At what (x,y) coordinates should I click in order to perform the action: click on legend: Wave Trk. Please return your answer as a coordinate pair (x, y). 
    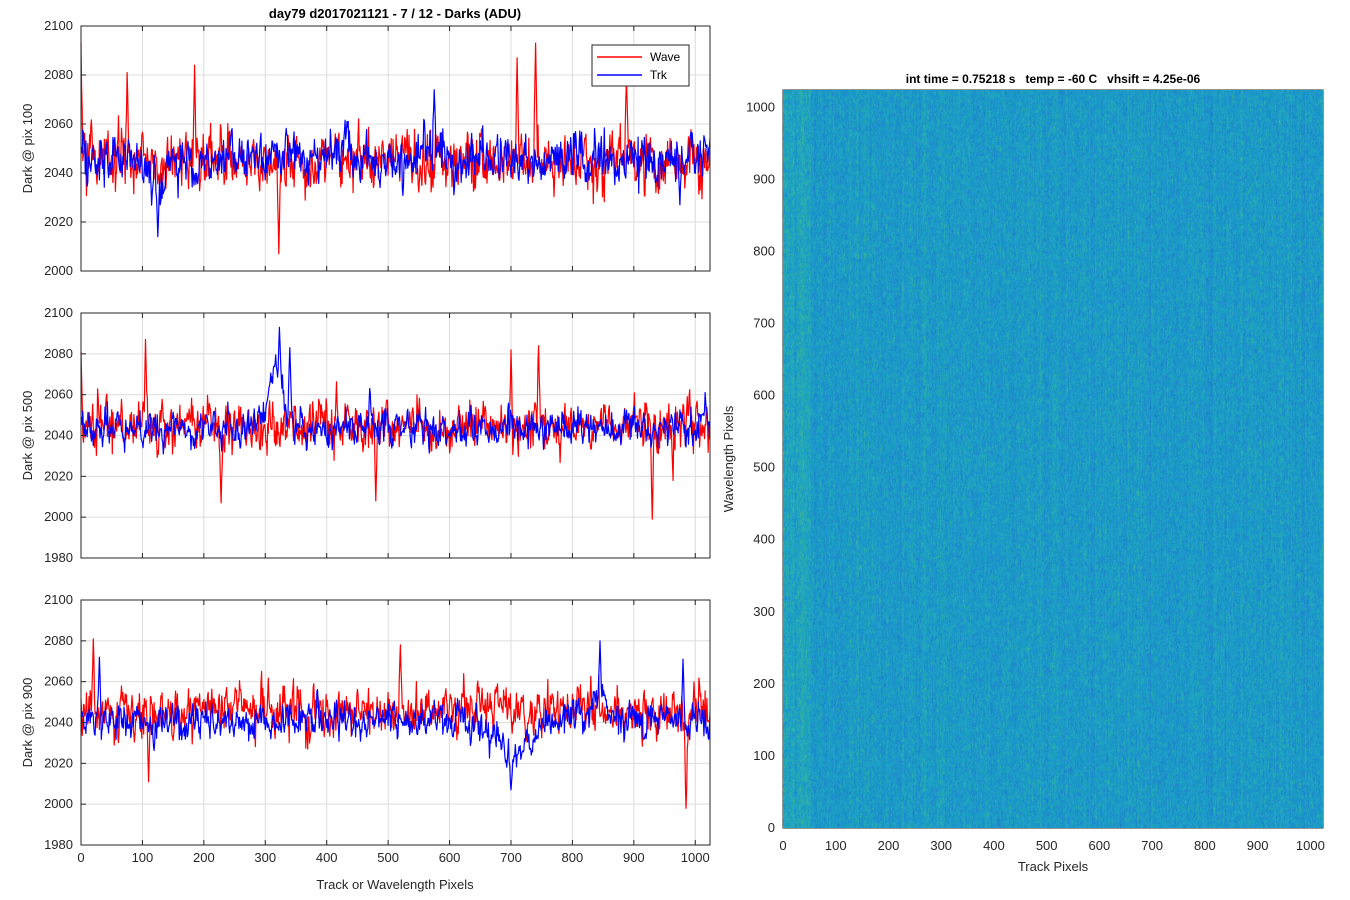
    Looking at the image, I should click on (640, 65).